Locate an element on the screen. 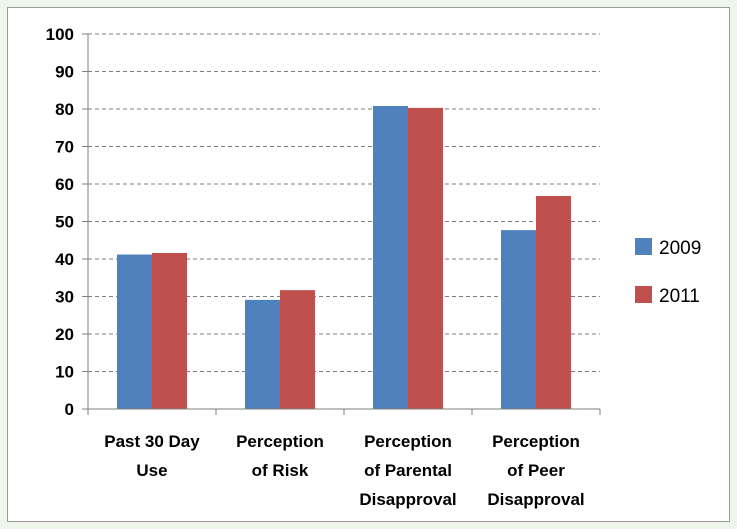 The height and width of the screenshot is (529, 737). y-tick-label: 50 is located at coordinates (64, 222).